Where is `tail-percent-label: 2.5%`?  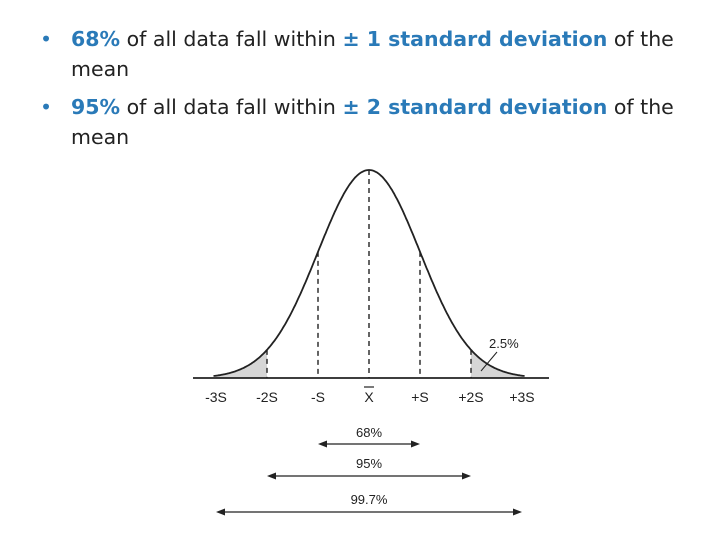
tail-percent-label: 2.5% is located at coordinates (504, 343).